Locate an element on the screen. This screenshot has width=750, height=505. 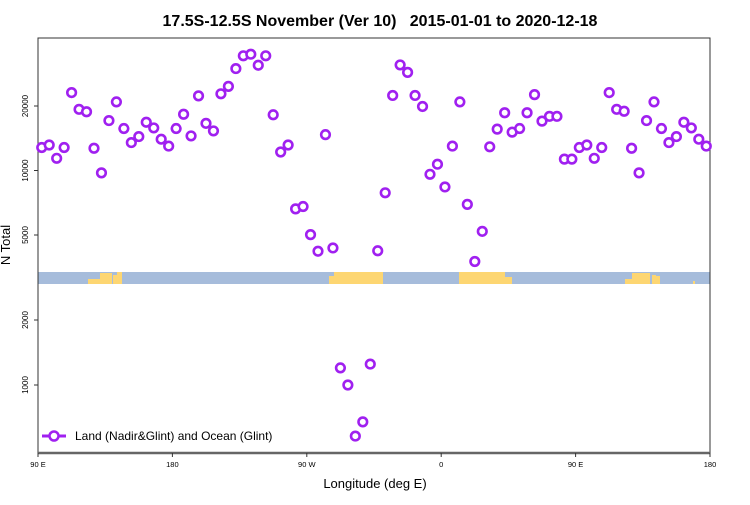
x-tick-label: 180 is located at coordinates (172, 464).